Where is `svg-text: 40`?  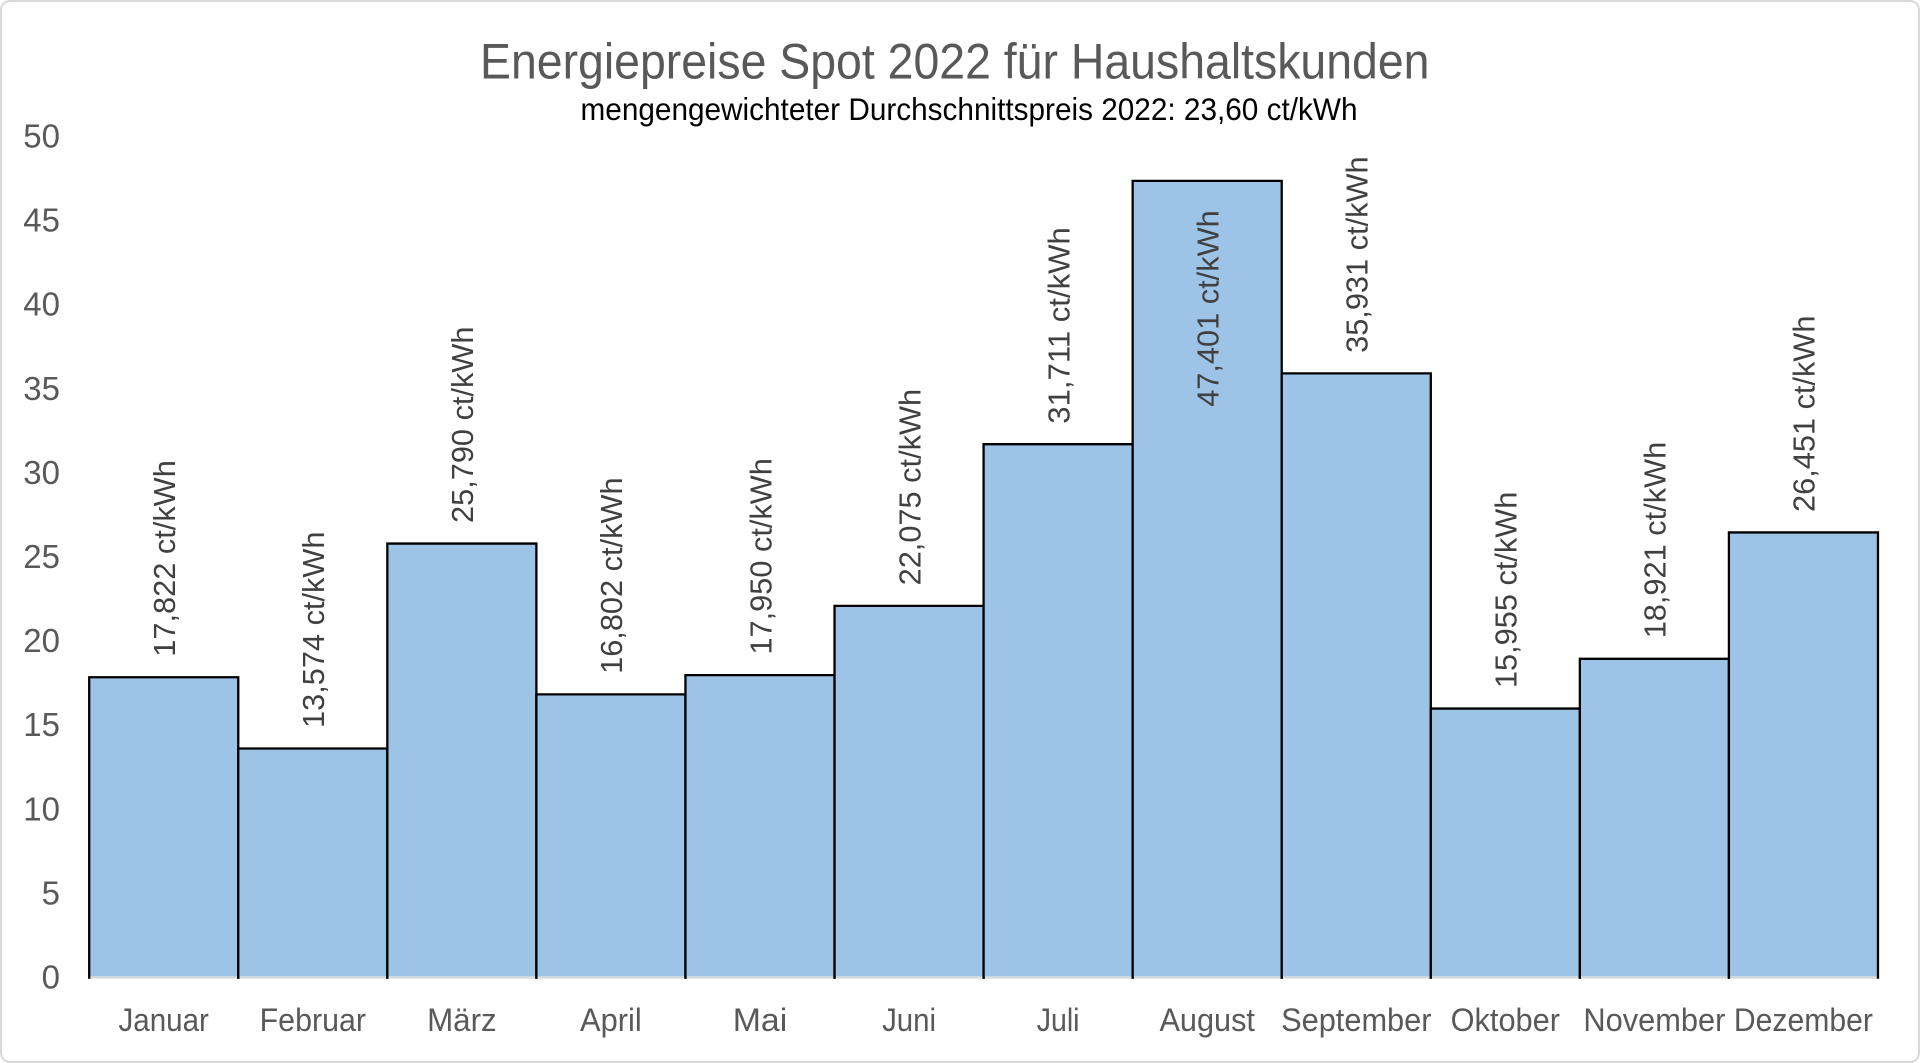
svg-text: 40 is located at coordinates (41, 304).